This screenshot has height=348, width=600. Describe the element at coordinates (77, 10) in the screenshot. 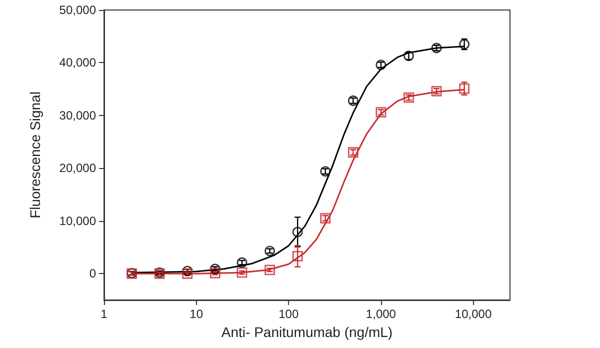

I see `y-tick-label: 50,000` at that location.